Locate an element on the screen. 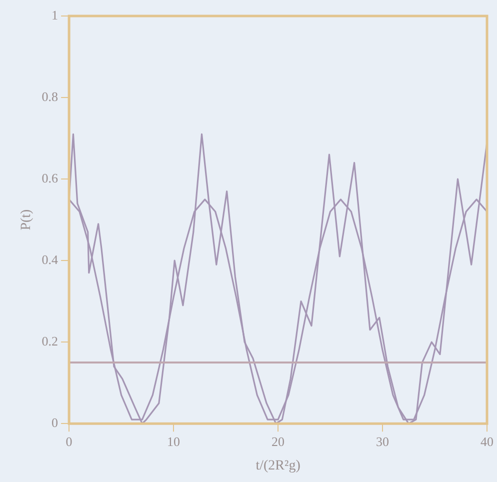 This screenshot has width=497, height=482. y-tick-label: 1 is located at coordinates (55, 14).